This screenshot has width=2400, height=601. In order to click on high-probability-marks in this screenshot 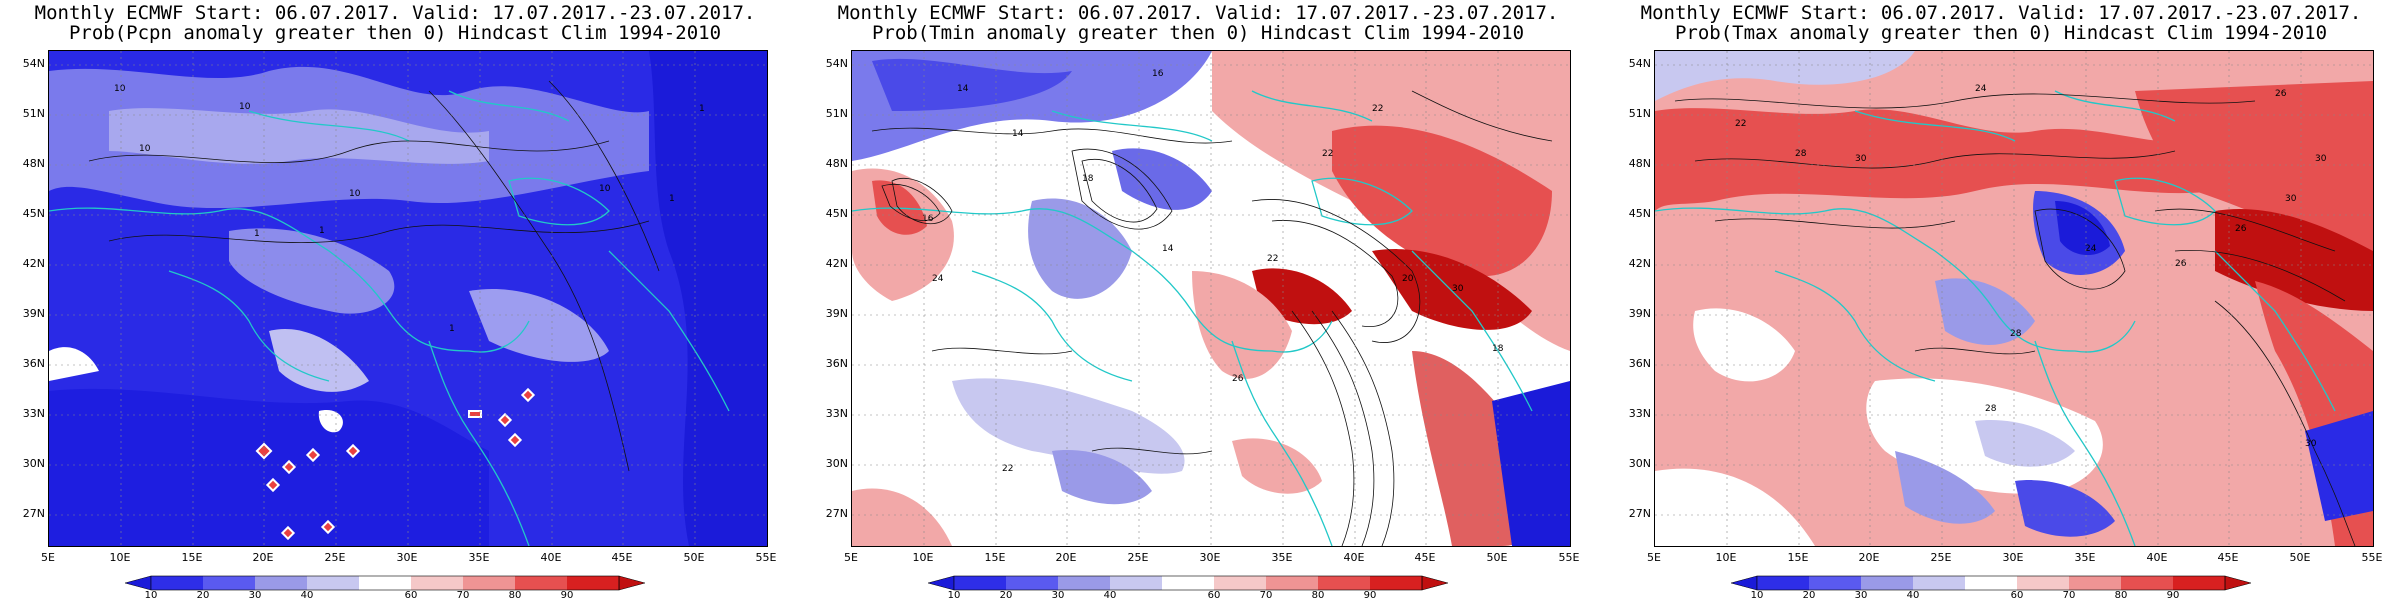, I will do `click(395, 464)`.